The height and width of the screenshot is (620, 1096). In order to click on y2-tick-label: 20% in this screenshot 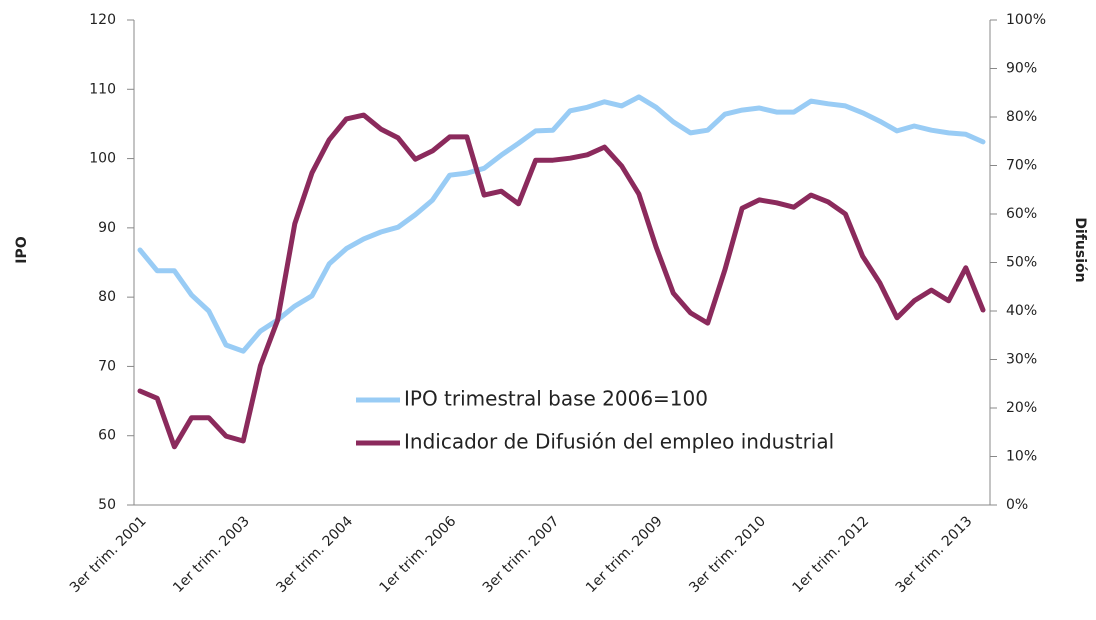, I will do `click(1021, 408)`.